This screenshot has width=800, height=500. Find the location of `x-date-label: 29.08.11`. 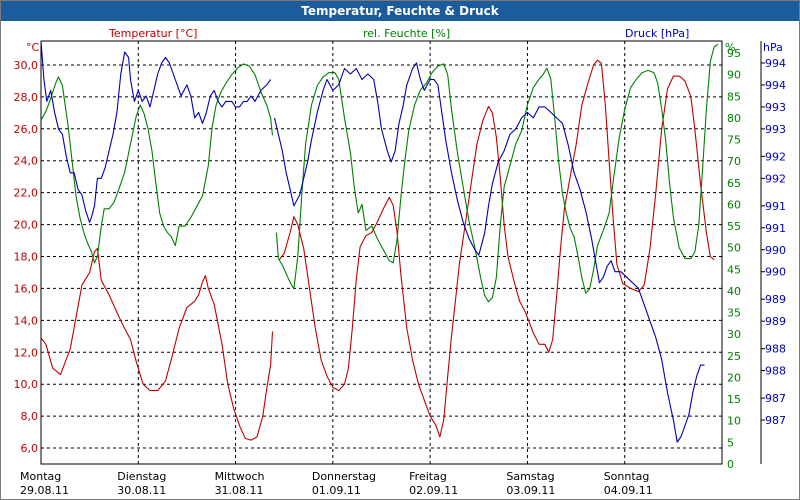

x-date-label: 29.08.11 is located at coordinates (44, 490).